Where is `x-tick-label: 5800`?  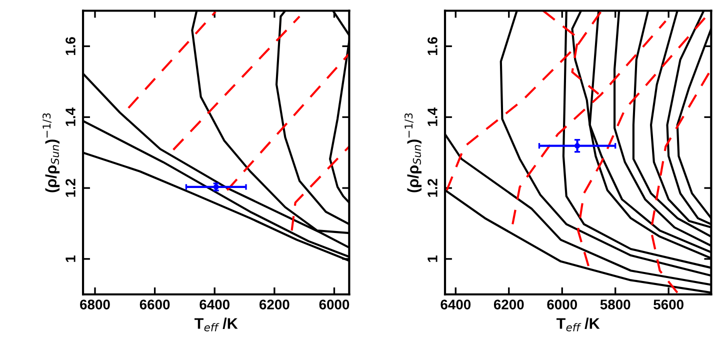
x-tick-label: 5800 is located at coordinates (615, 305).